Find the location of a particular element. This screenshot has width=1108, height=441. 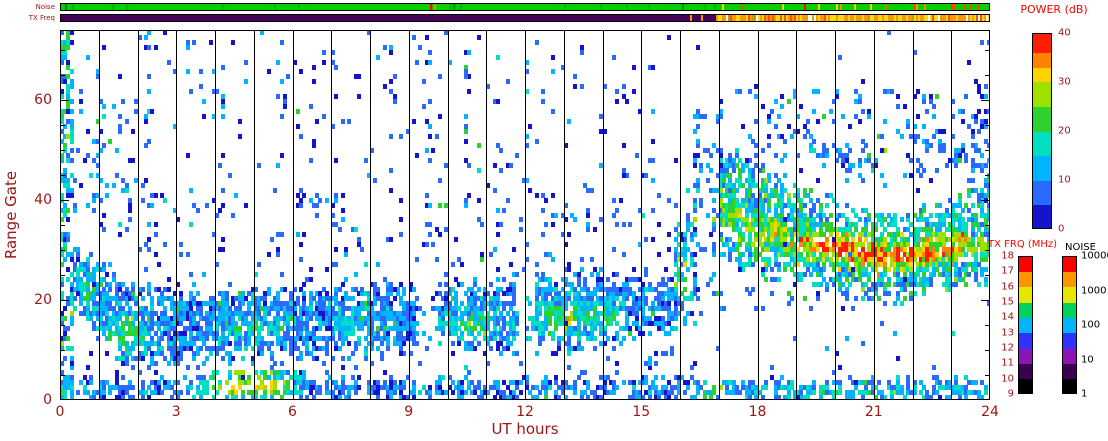

y-axis-title: Range Gate is located at coordinates (11, 215).